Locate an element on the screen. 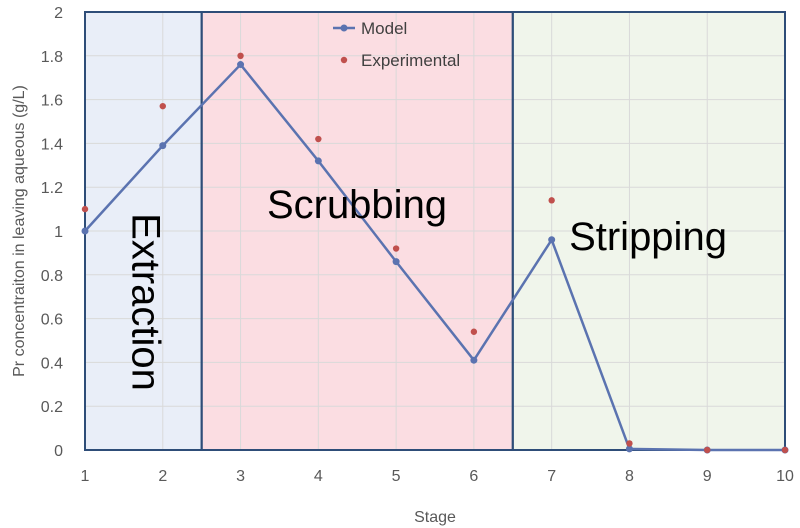 This screenshot has height=528, width=800. x-tick-label: 9 is located at coordinates (707, 476).